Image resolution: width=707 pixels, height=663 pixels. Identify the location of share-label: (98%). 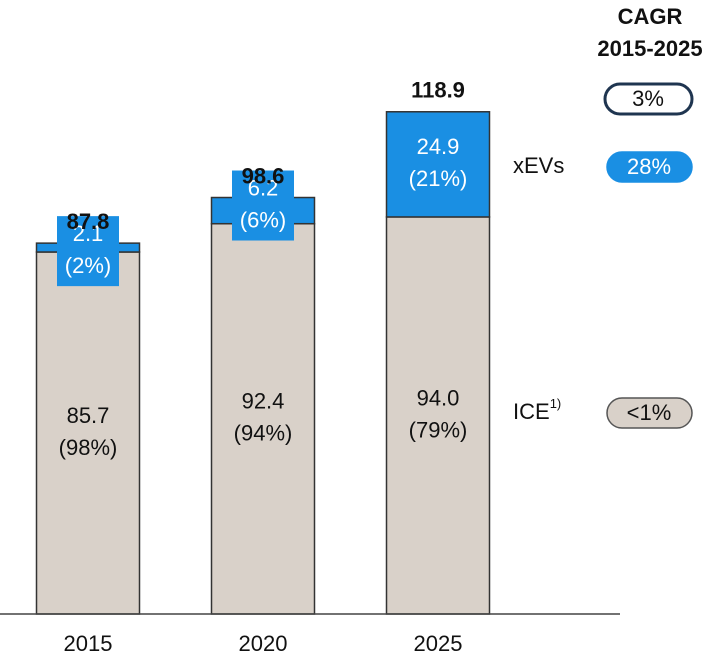
(88, 447).